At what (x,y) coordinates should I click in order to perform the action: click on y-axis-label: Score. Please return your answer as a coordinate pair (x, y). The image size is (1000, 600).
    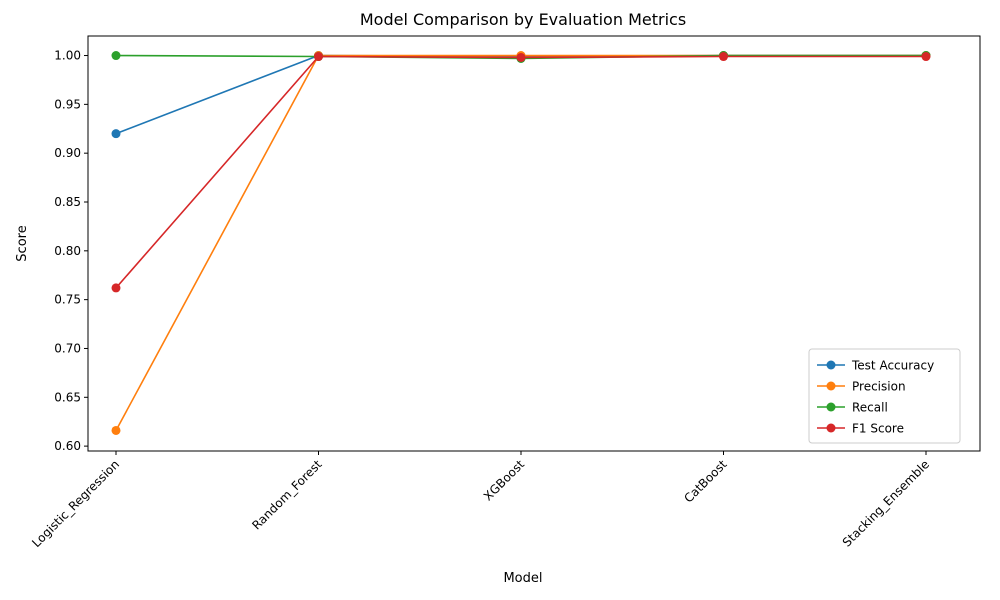
    Looking at the image, I should click on (22, 243).